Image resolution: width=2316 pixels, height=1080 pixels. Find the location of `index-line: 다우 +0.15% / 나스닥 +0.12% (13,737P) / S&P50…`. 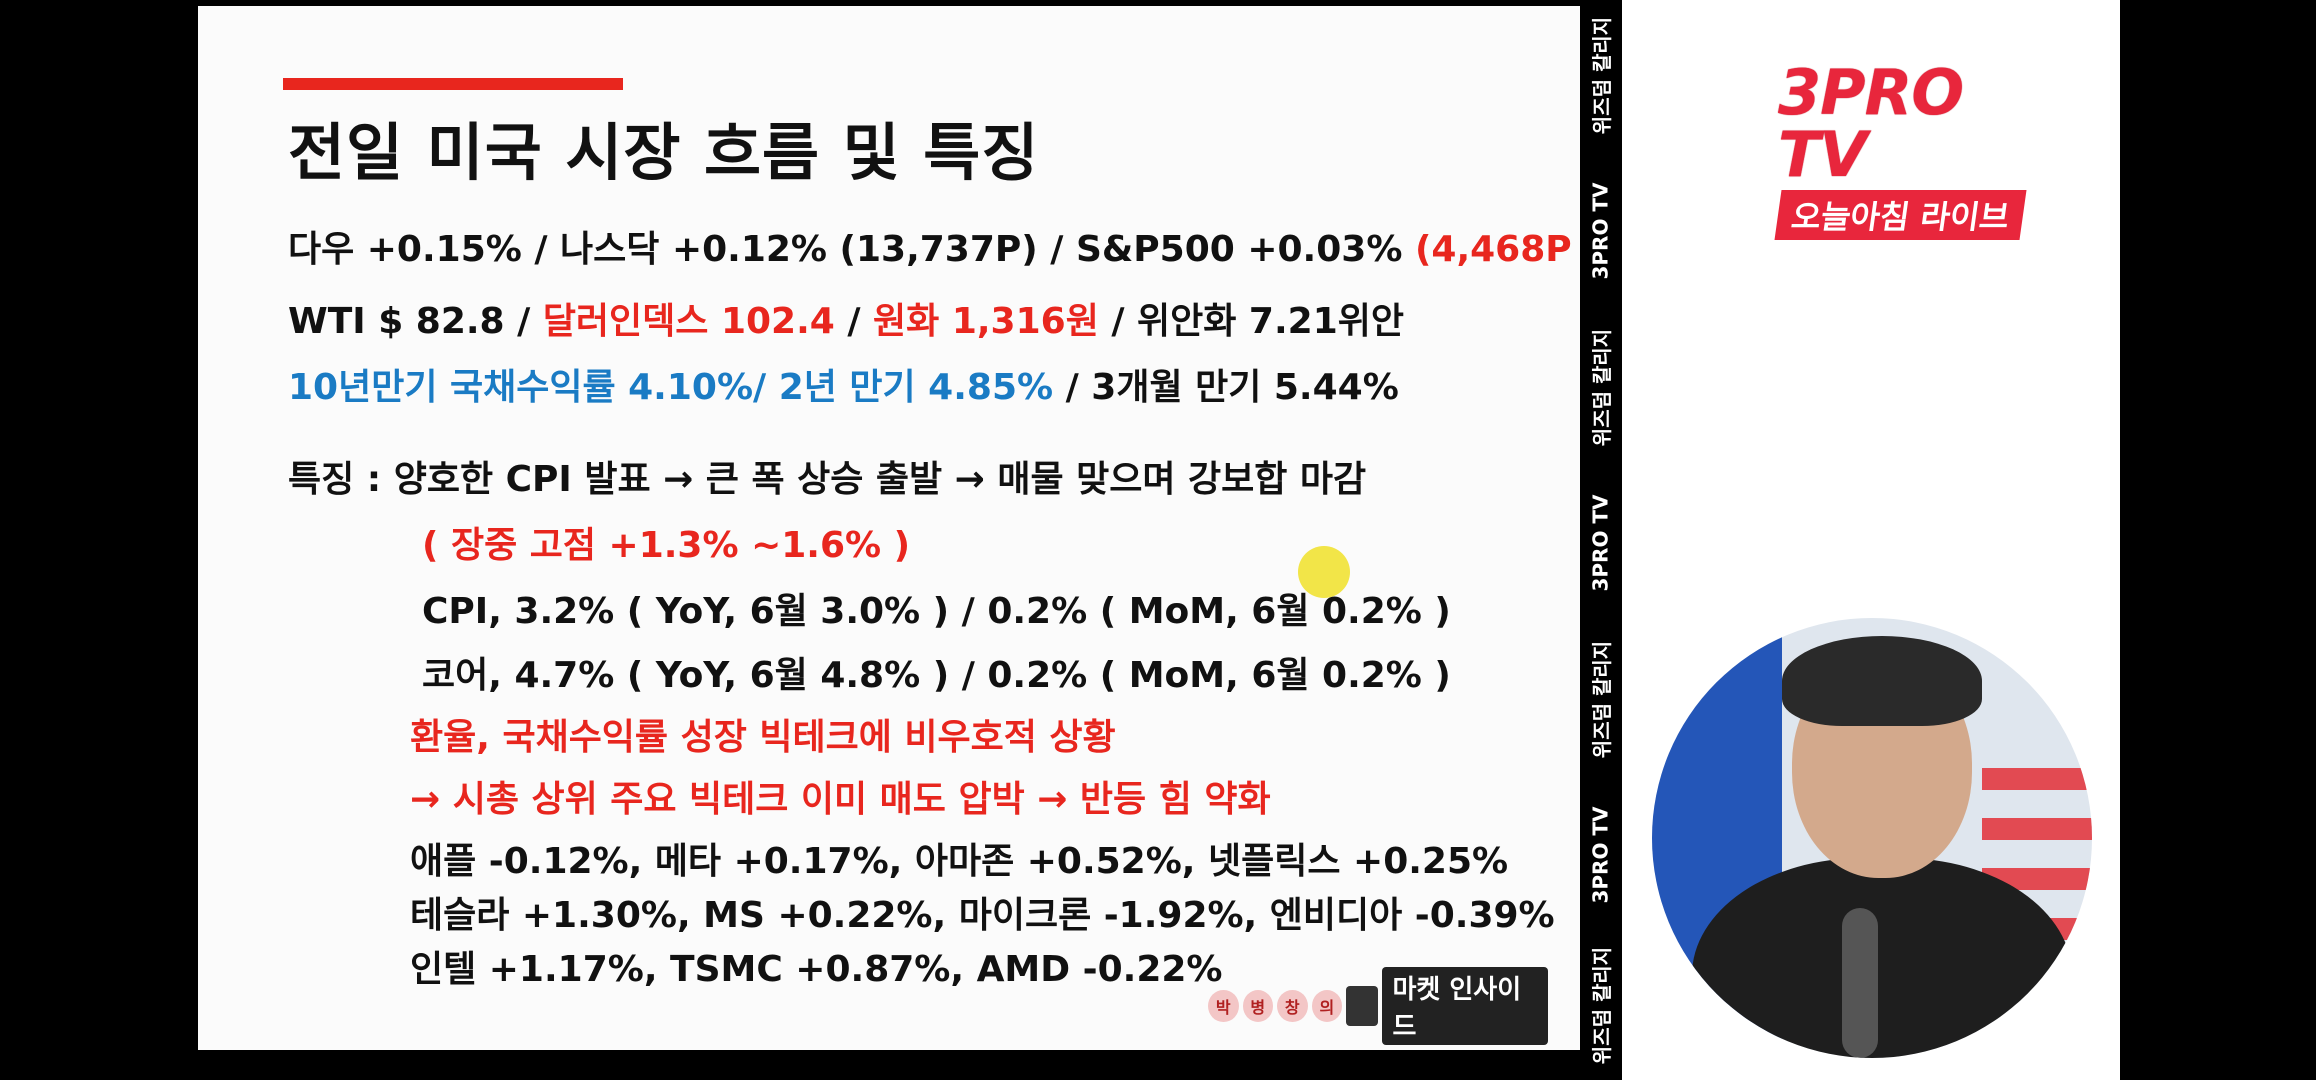

index-line: 다우 +0.15% / 나스닥 +0.12% (13,737P) / S&P50… is located at coordinates (944, 249).